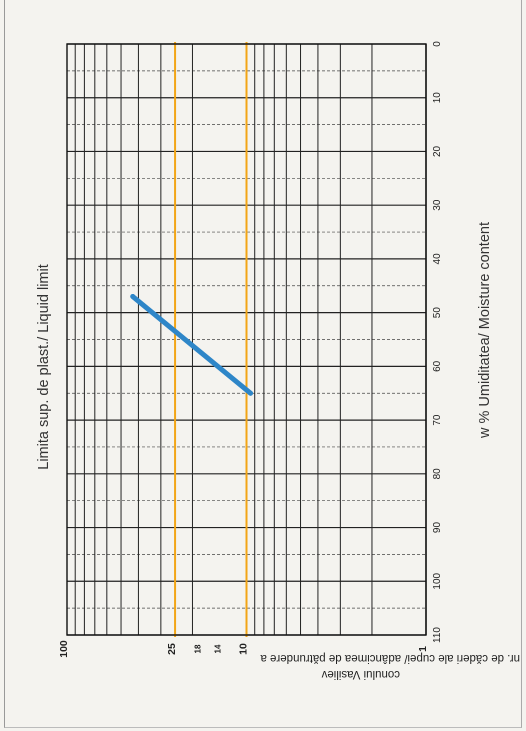 The image size is (526, 731). I want to click on x-tick-label: 30, so click(437, 205).